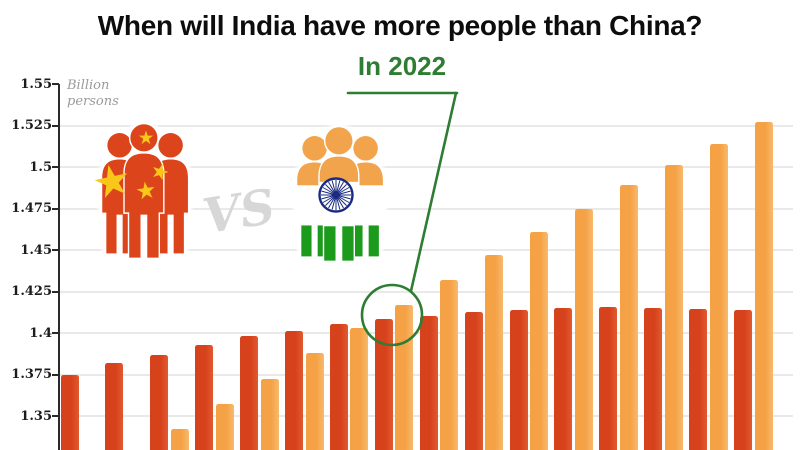 The image size is (800, 450). What do you see at coordinates (428, 383) in the screenshot?
I see `bar-china-2023` at bounding box center [428, 383].